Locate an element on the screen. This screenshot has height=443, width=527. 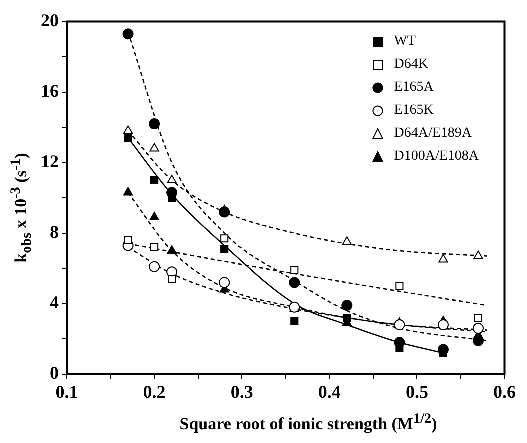
legend-label: D64A/E189A is located at coordinates (433, 134).